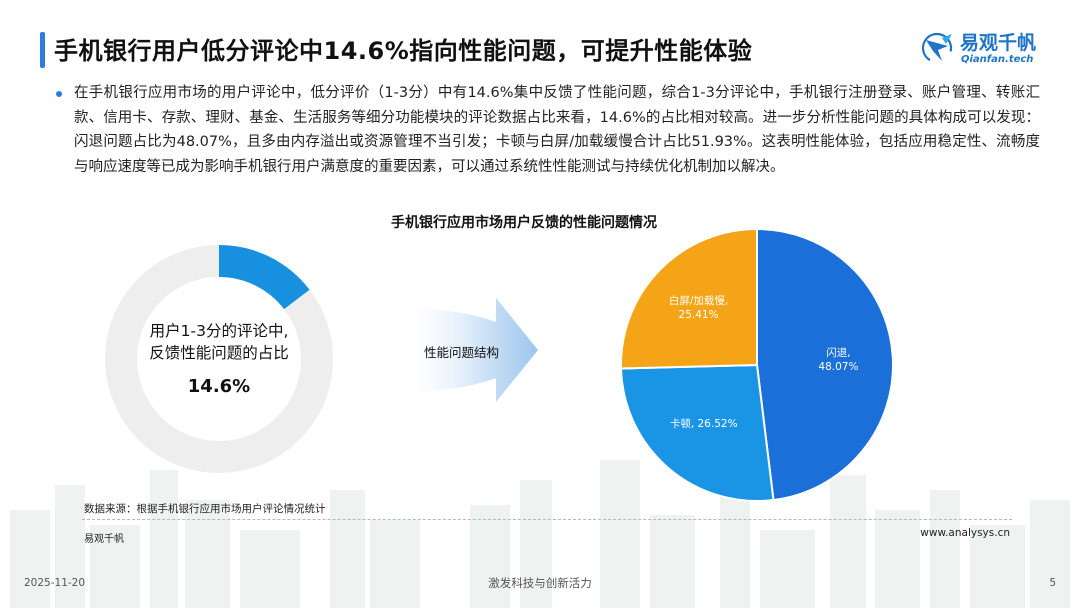  What do you see at coordinates (997, 59) in the screenshot?
I see `logo-text-en: Qianfan.tech` at bounding box center [997, 59].